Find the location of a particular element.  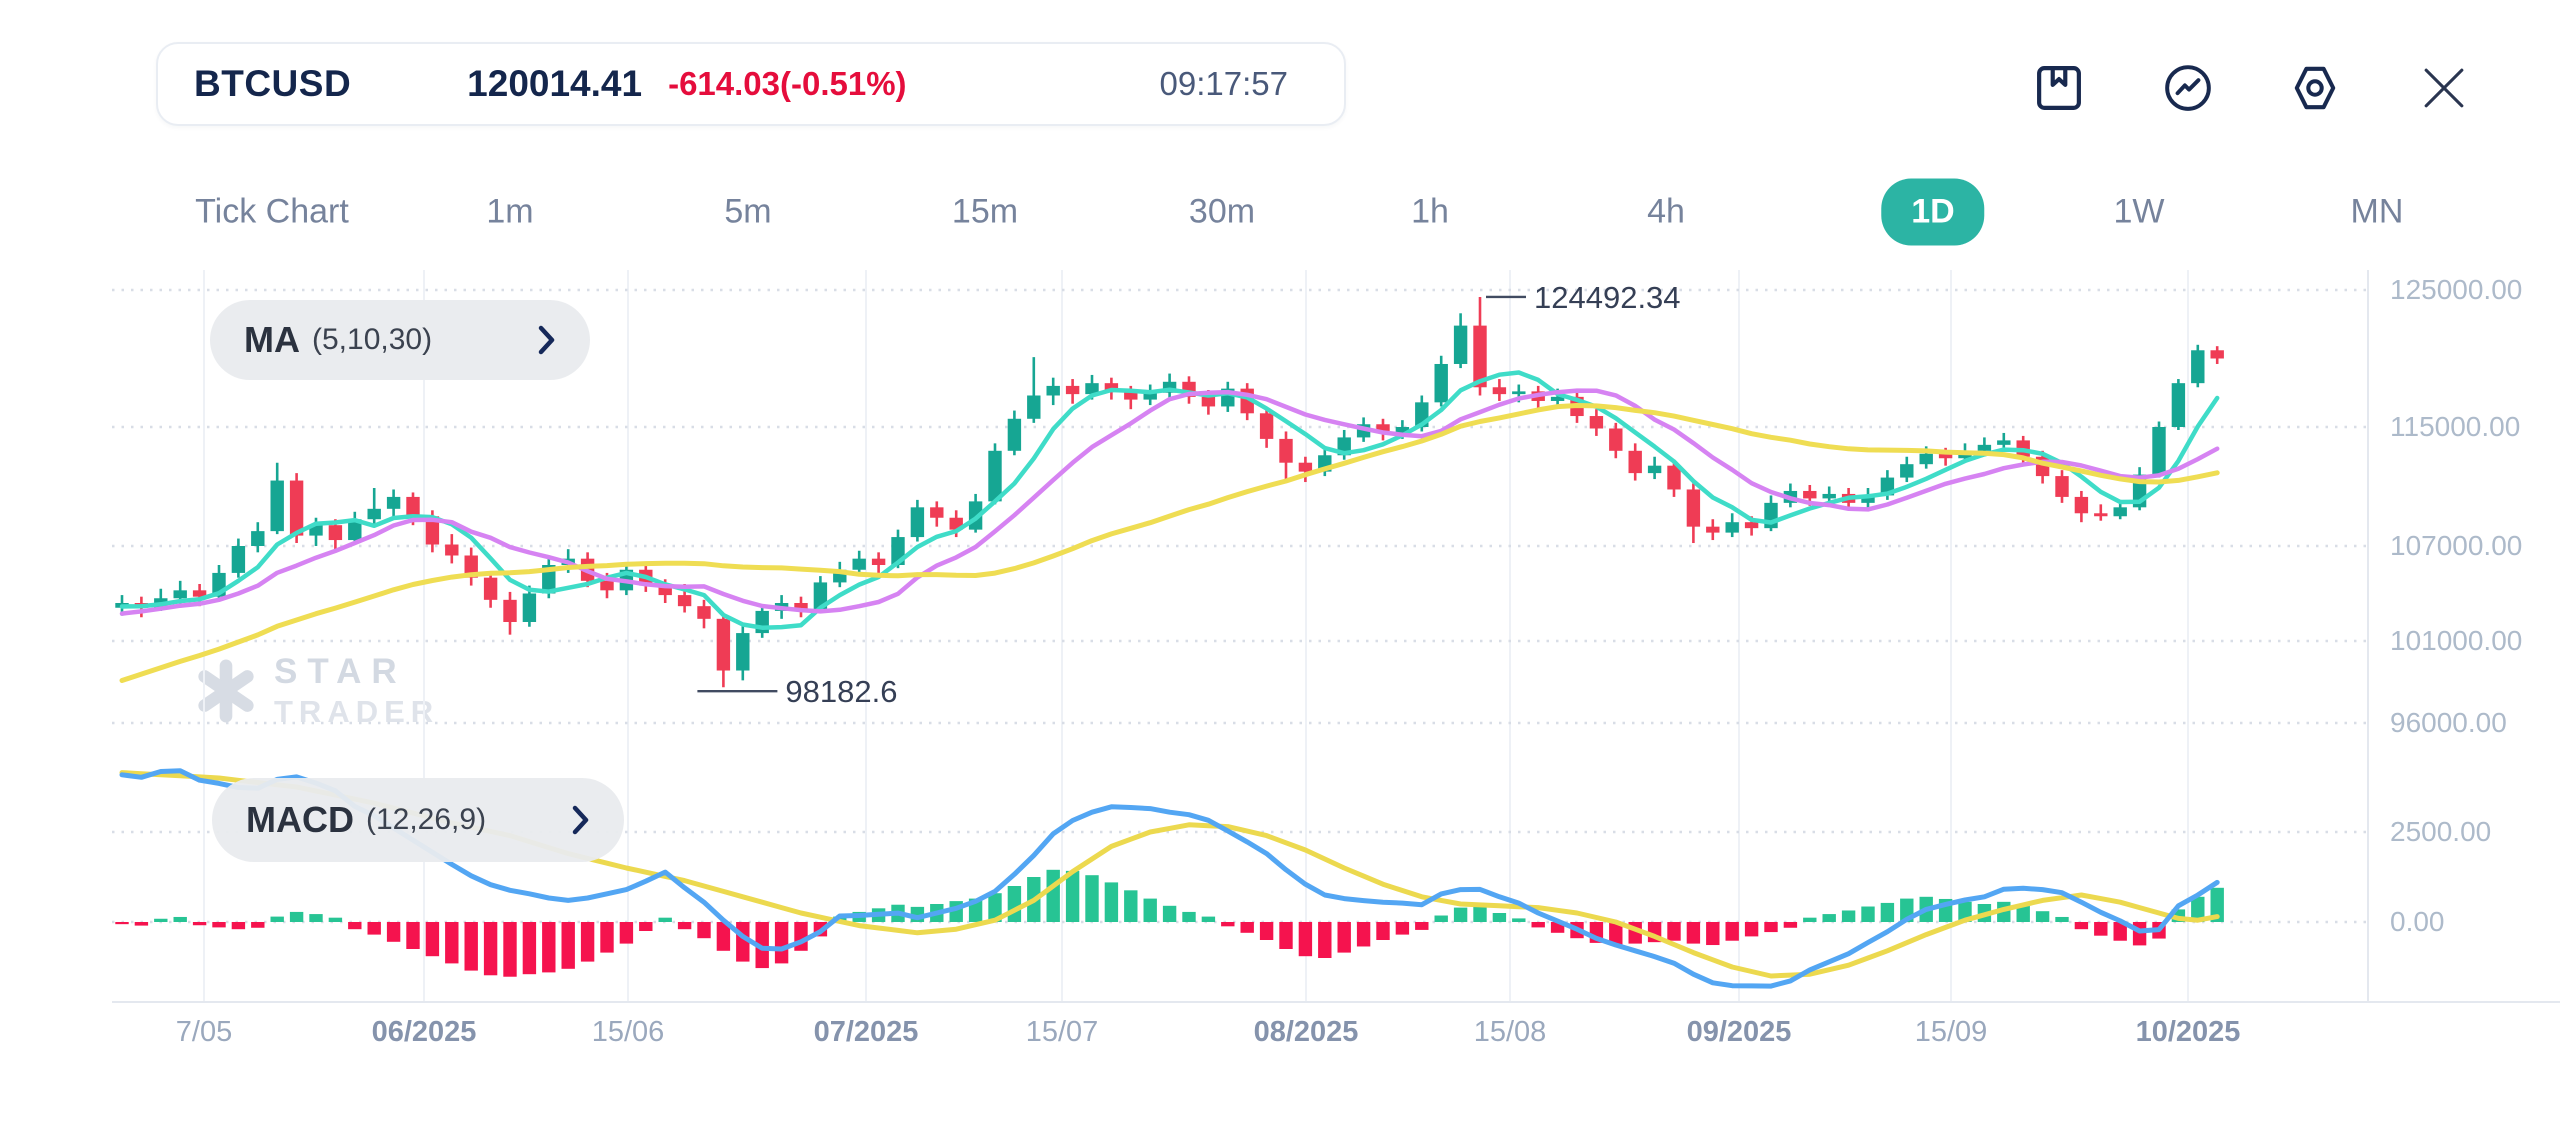

bookmark-button is located at coordinates (2059, 88).